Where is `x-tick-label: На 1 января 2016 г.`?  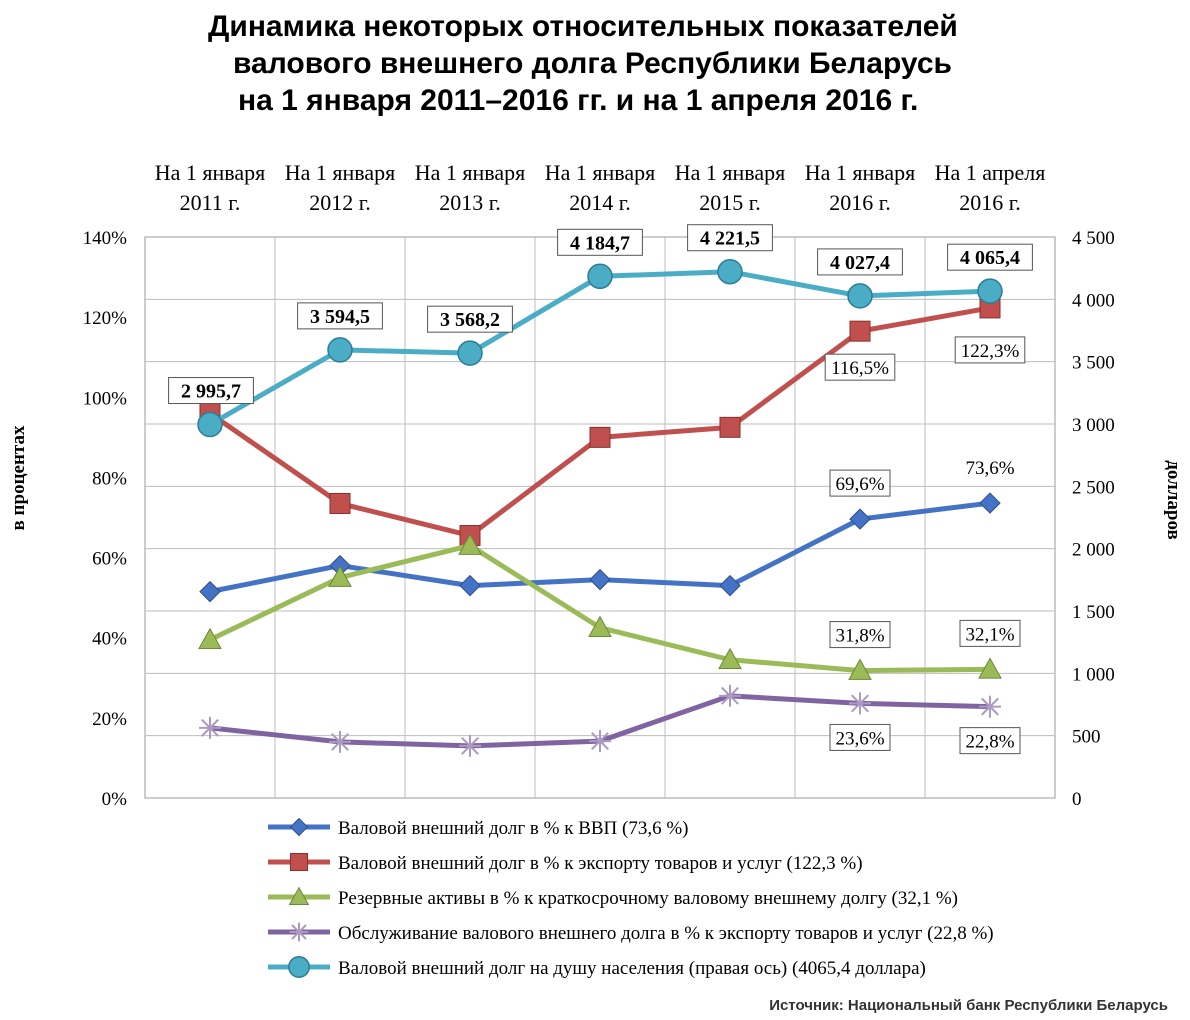 x-tick-label: На 1 января 2016 г. is located at coordinates (860, 187).